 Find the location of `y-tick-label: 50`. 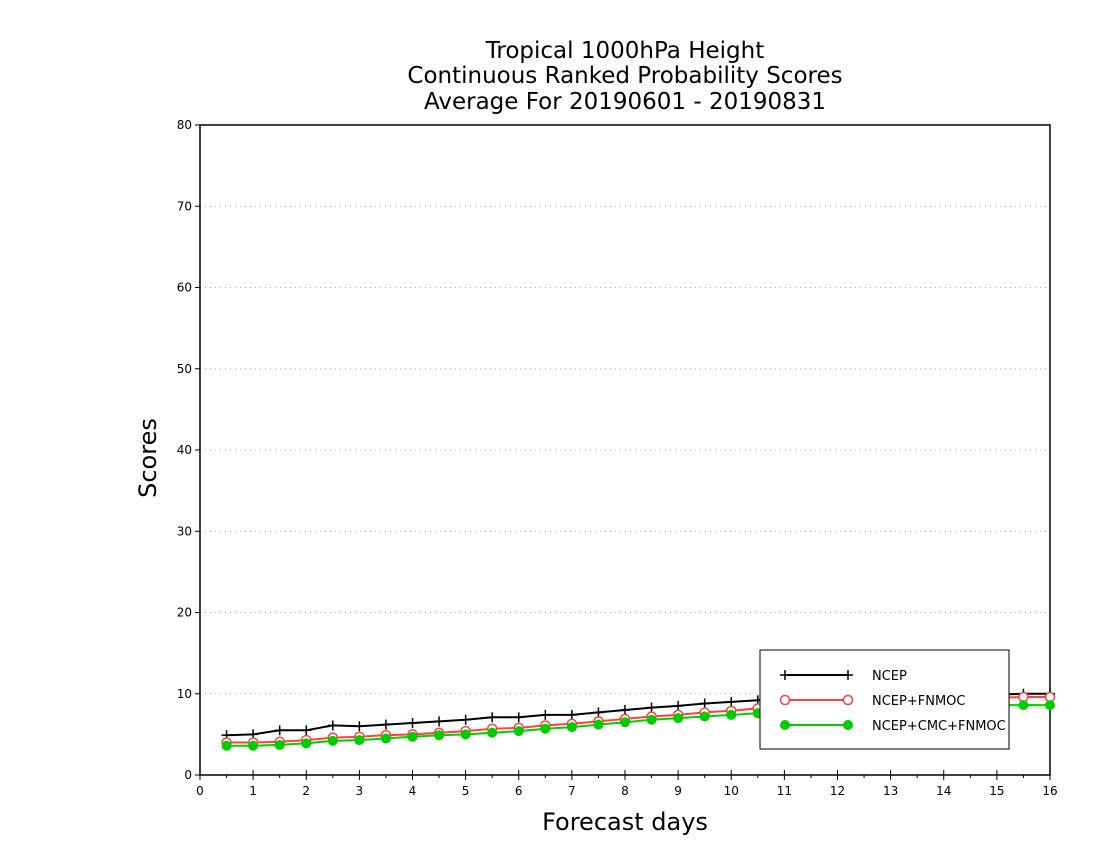

y-tick-label: 50 is located at coordinates (184, 369).